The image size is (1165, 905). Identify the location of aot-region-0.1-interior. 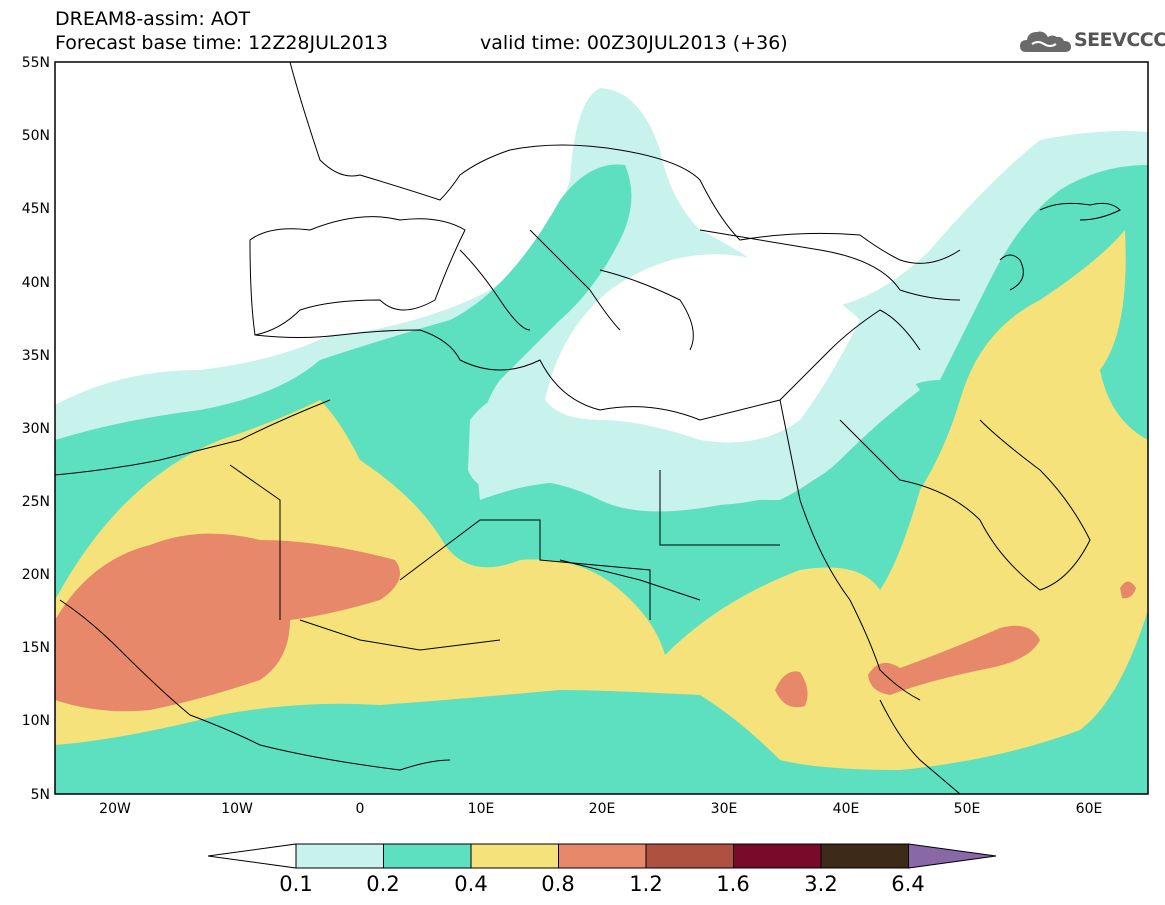
(694, 436).